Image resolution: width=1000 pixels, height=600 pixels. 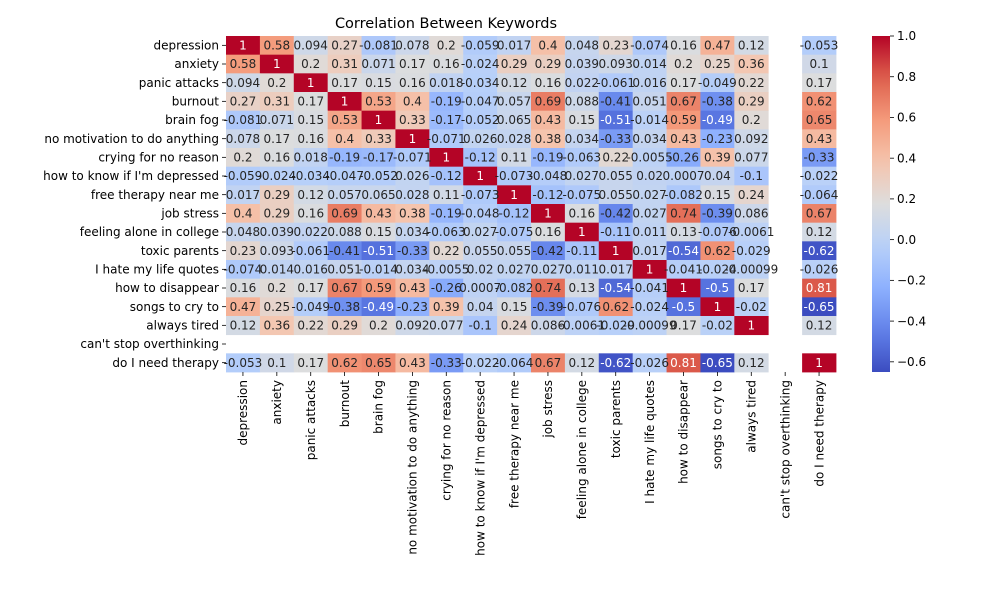 I want to click on cell-value-label: -0.5, so click(x=683, y=307).